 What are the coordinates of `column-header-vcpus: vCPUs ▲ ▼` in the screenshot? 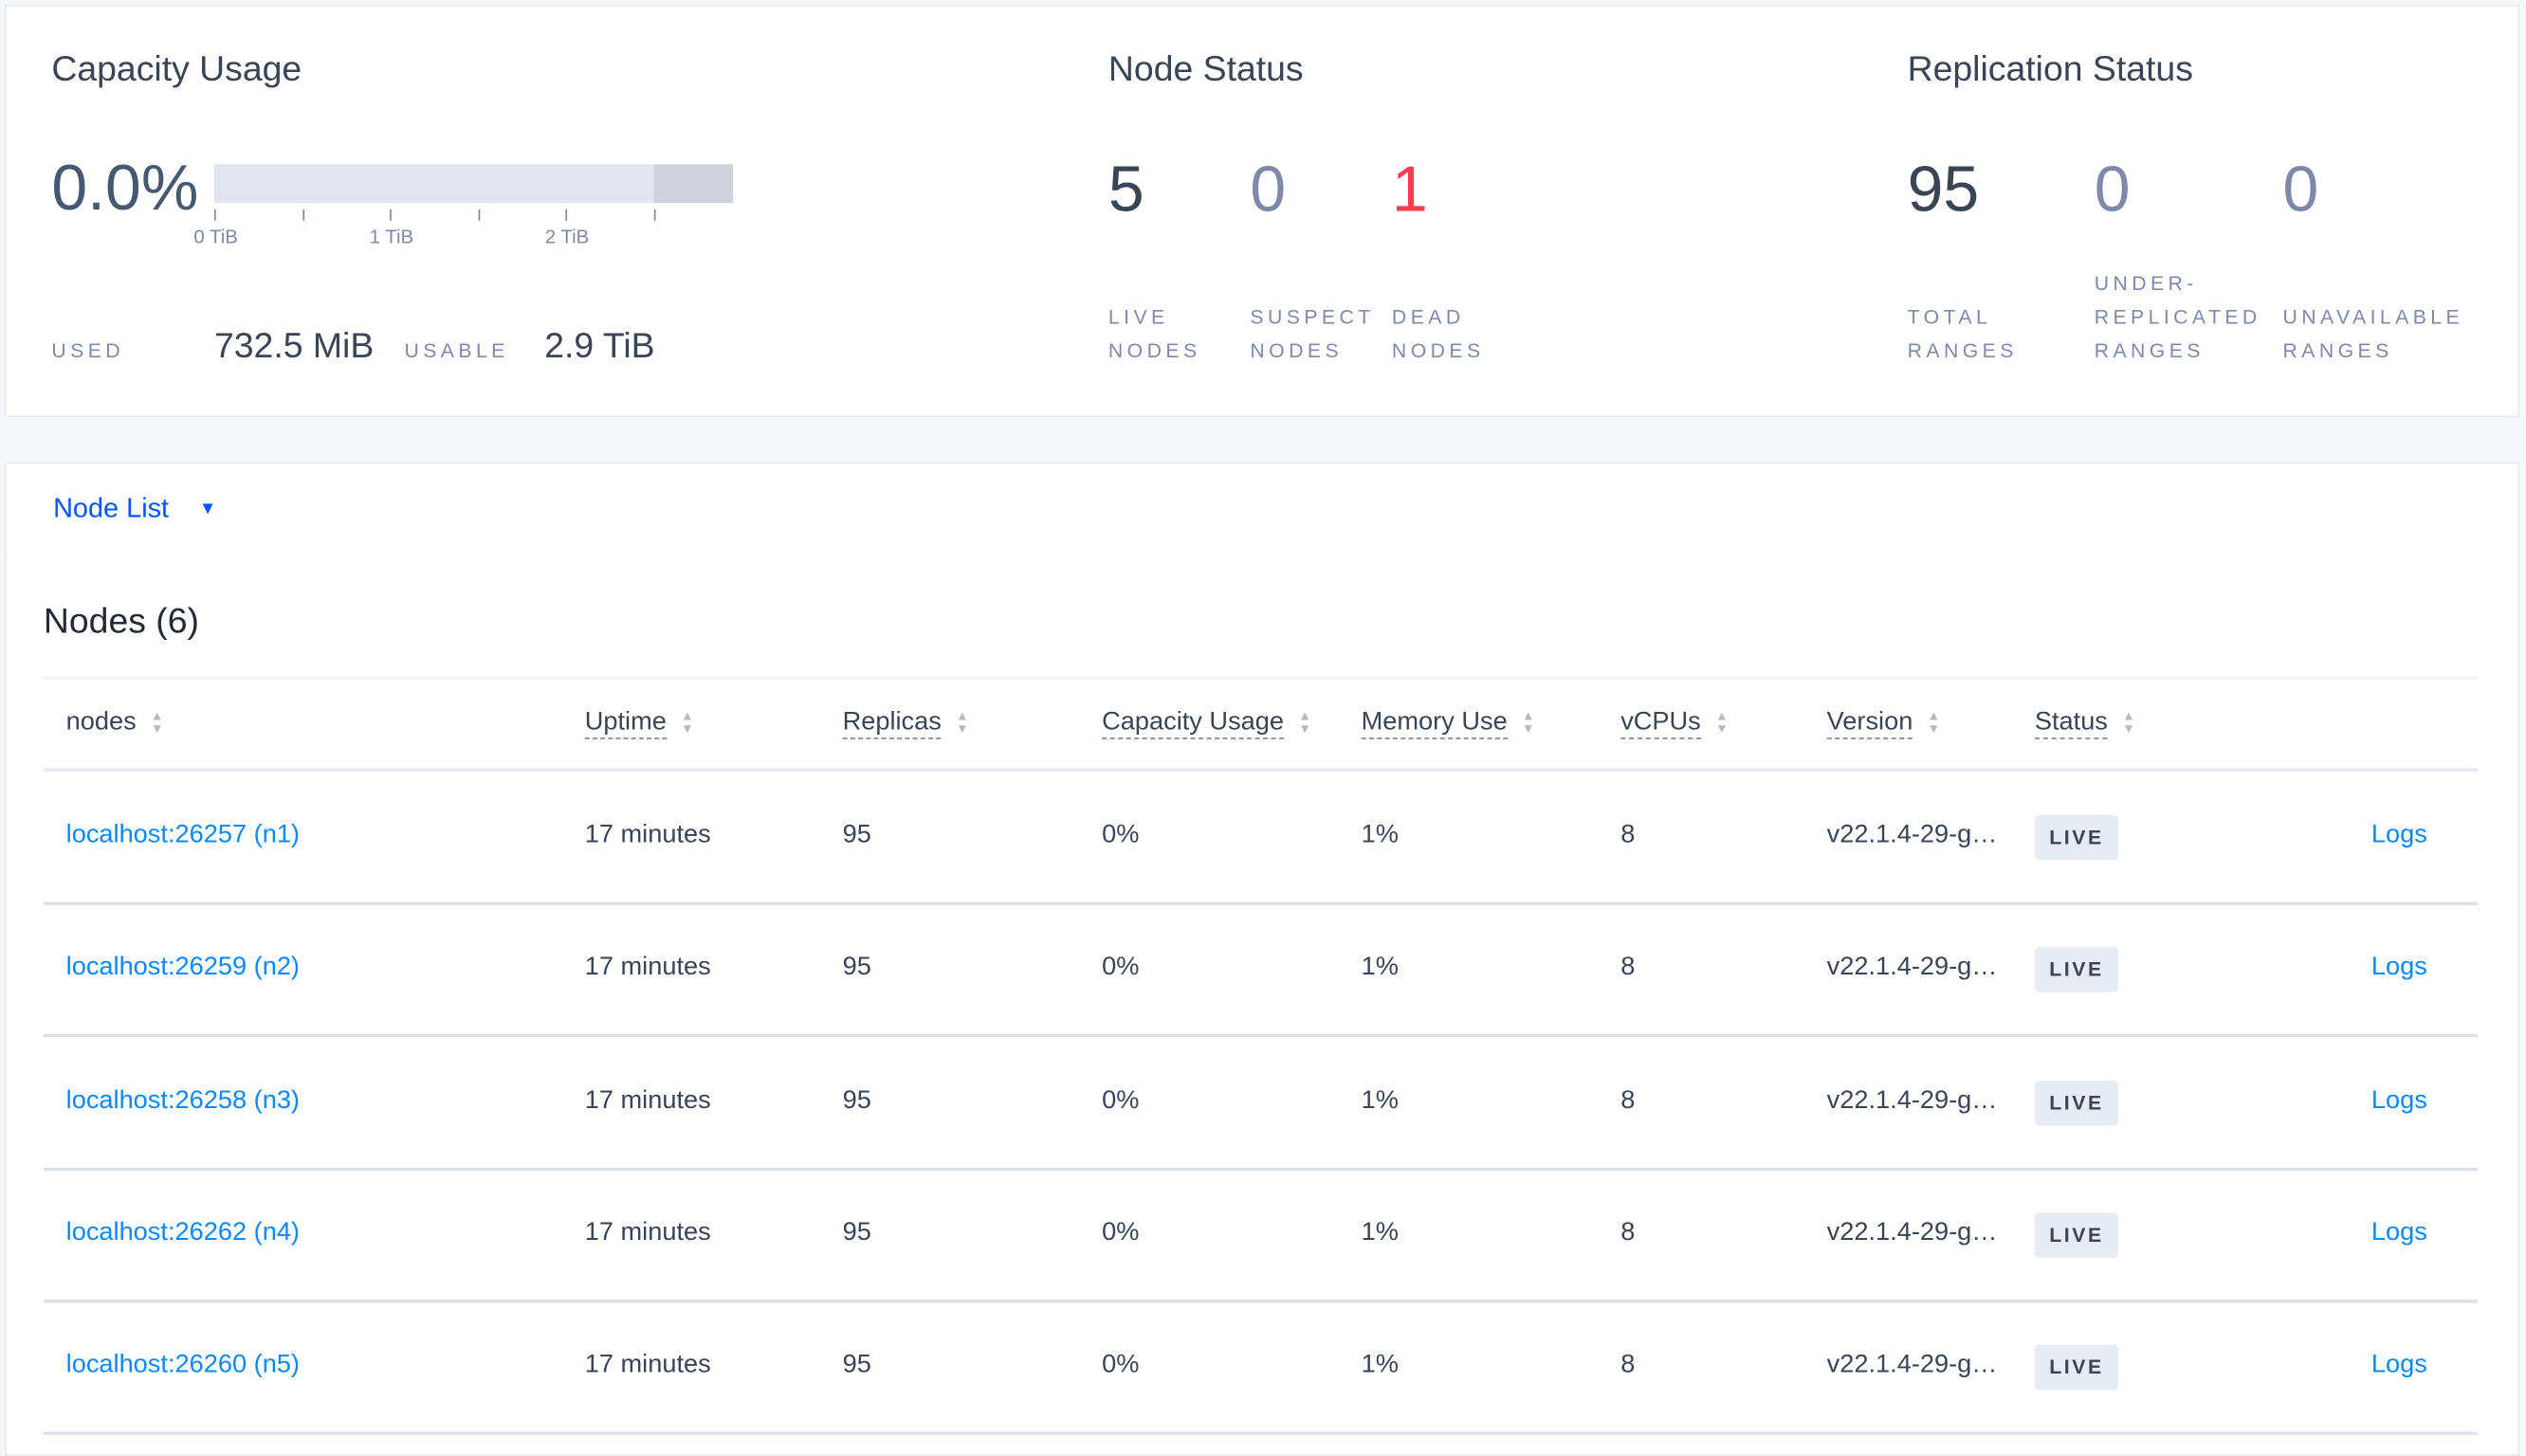 It's located at (1674, 723).